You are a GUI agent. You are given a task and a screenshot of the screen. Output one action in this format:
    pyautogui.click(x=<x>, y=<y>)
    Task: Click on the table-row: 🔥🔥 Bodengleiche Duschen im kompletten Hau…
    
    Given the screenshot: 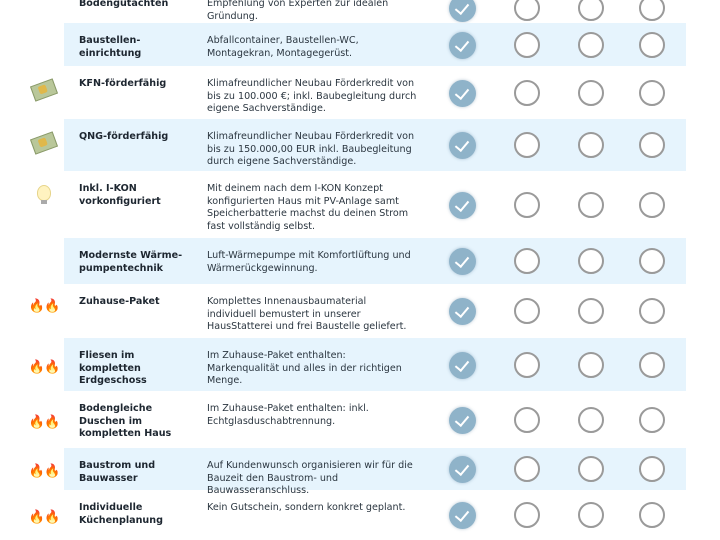 What is the action you would take?
    pyautogui.click(x=360, y=419)
    